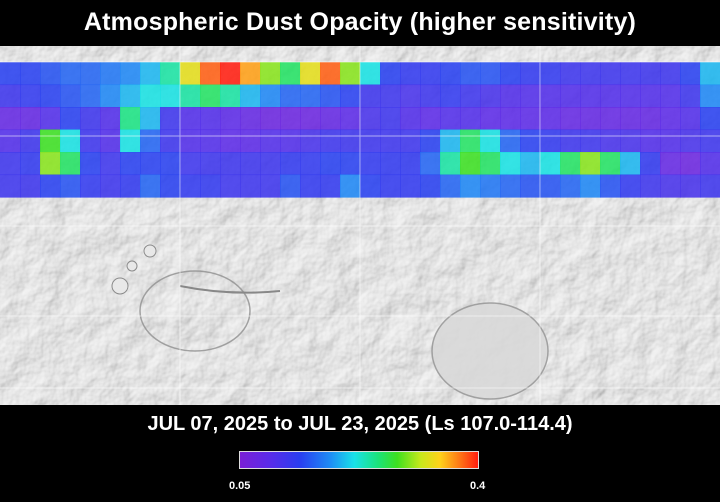 This screenshot has height=502, width=720. I want to click on impact-basin, so click(490, 351).